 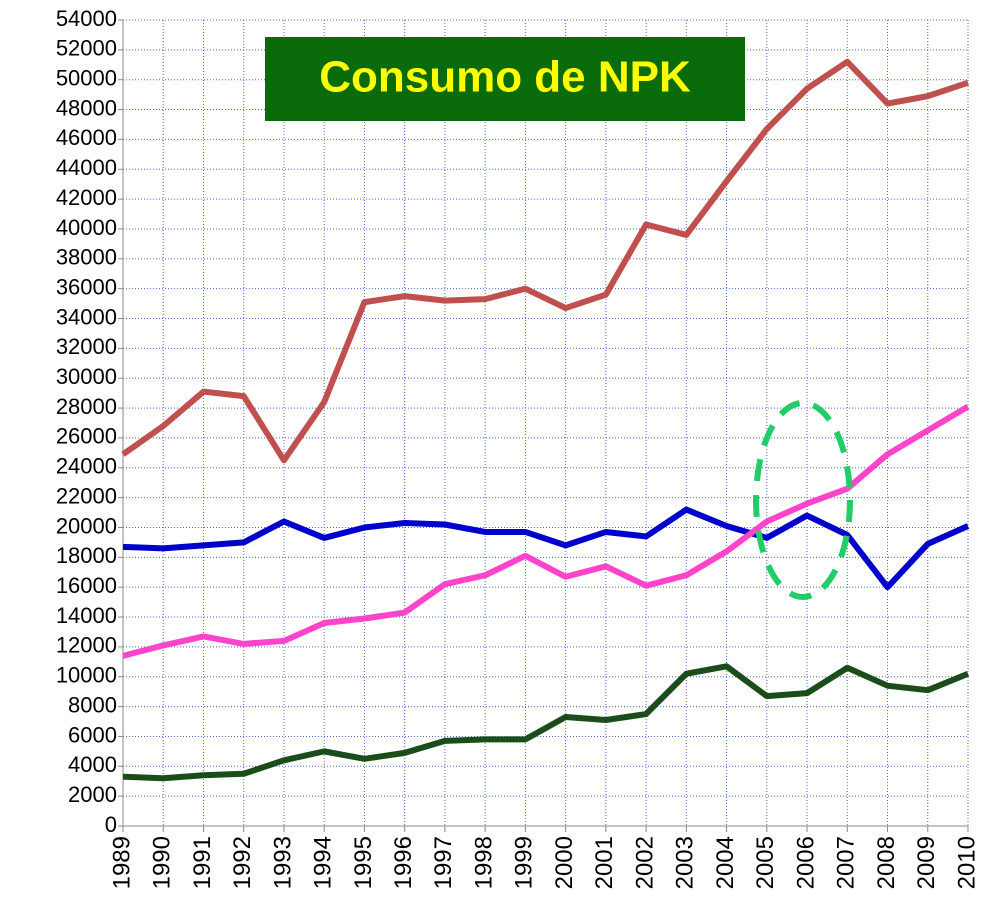 What do you see at coordinates (86, 107) in the screenshot?
I see `y-tick-label: 48000` at bounding box center [86, 107].